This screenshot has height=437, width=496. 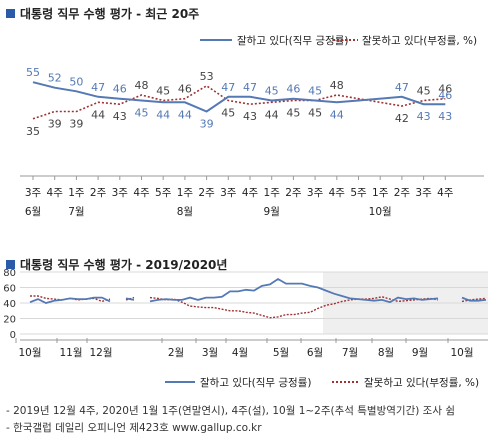 What do you see at coordinates (9, 320) in the screenshot?
I see `y-tick-label: 20` at bounding box center [9, 320].